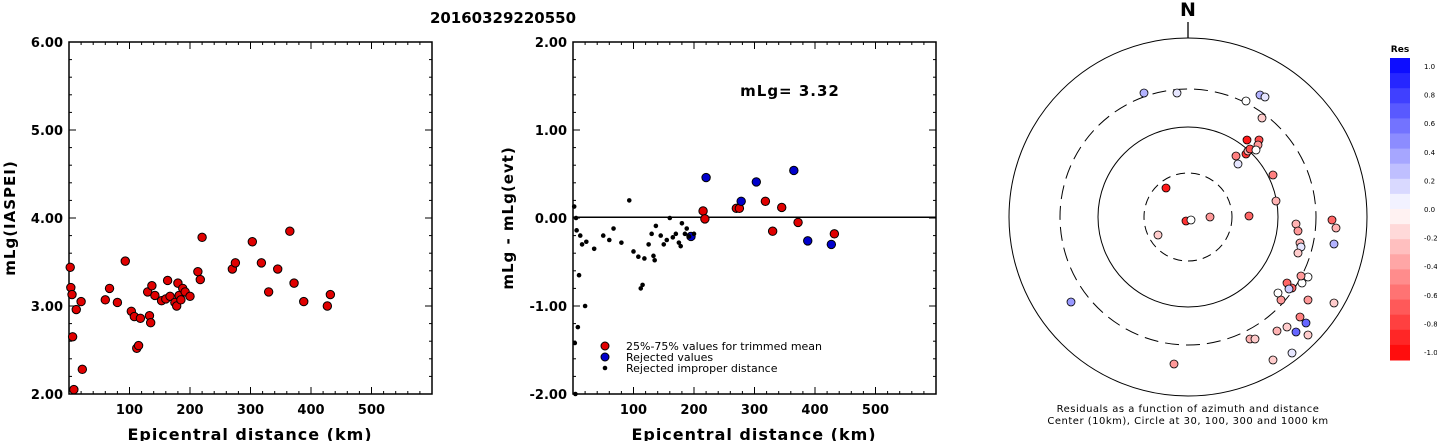 The image size is (1437, 441). Describe the element at coordinates (753, 433) in the screenshot. I see `x-axis-label: Epicentral distance (km)` at that location.